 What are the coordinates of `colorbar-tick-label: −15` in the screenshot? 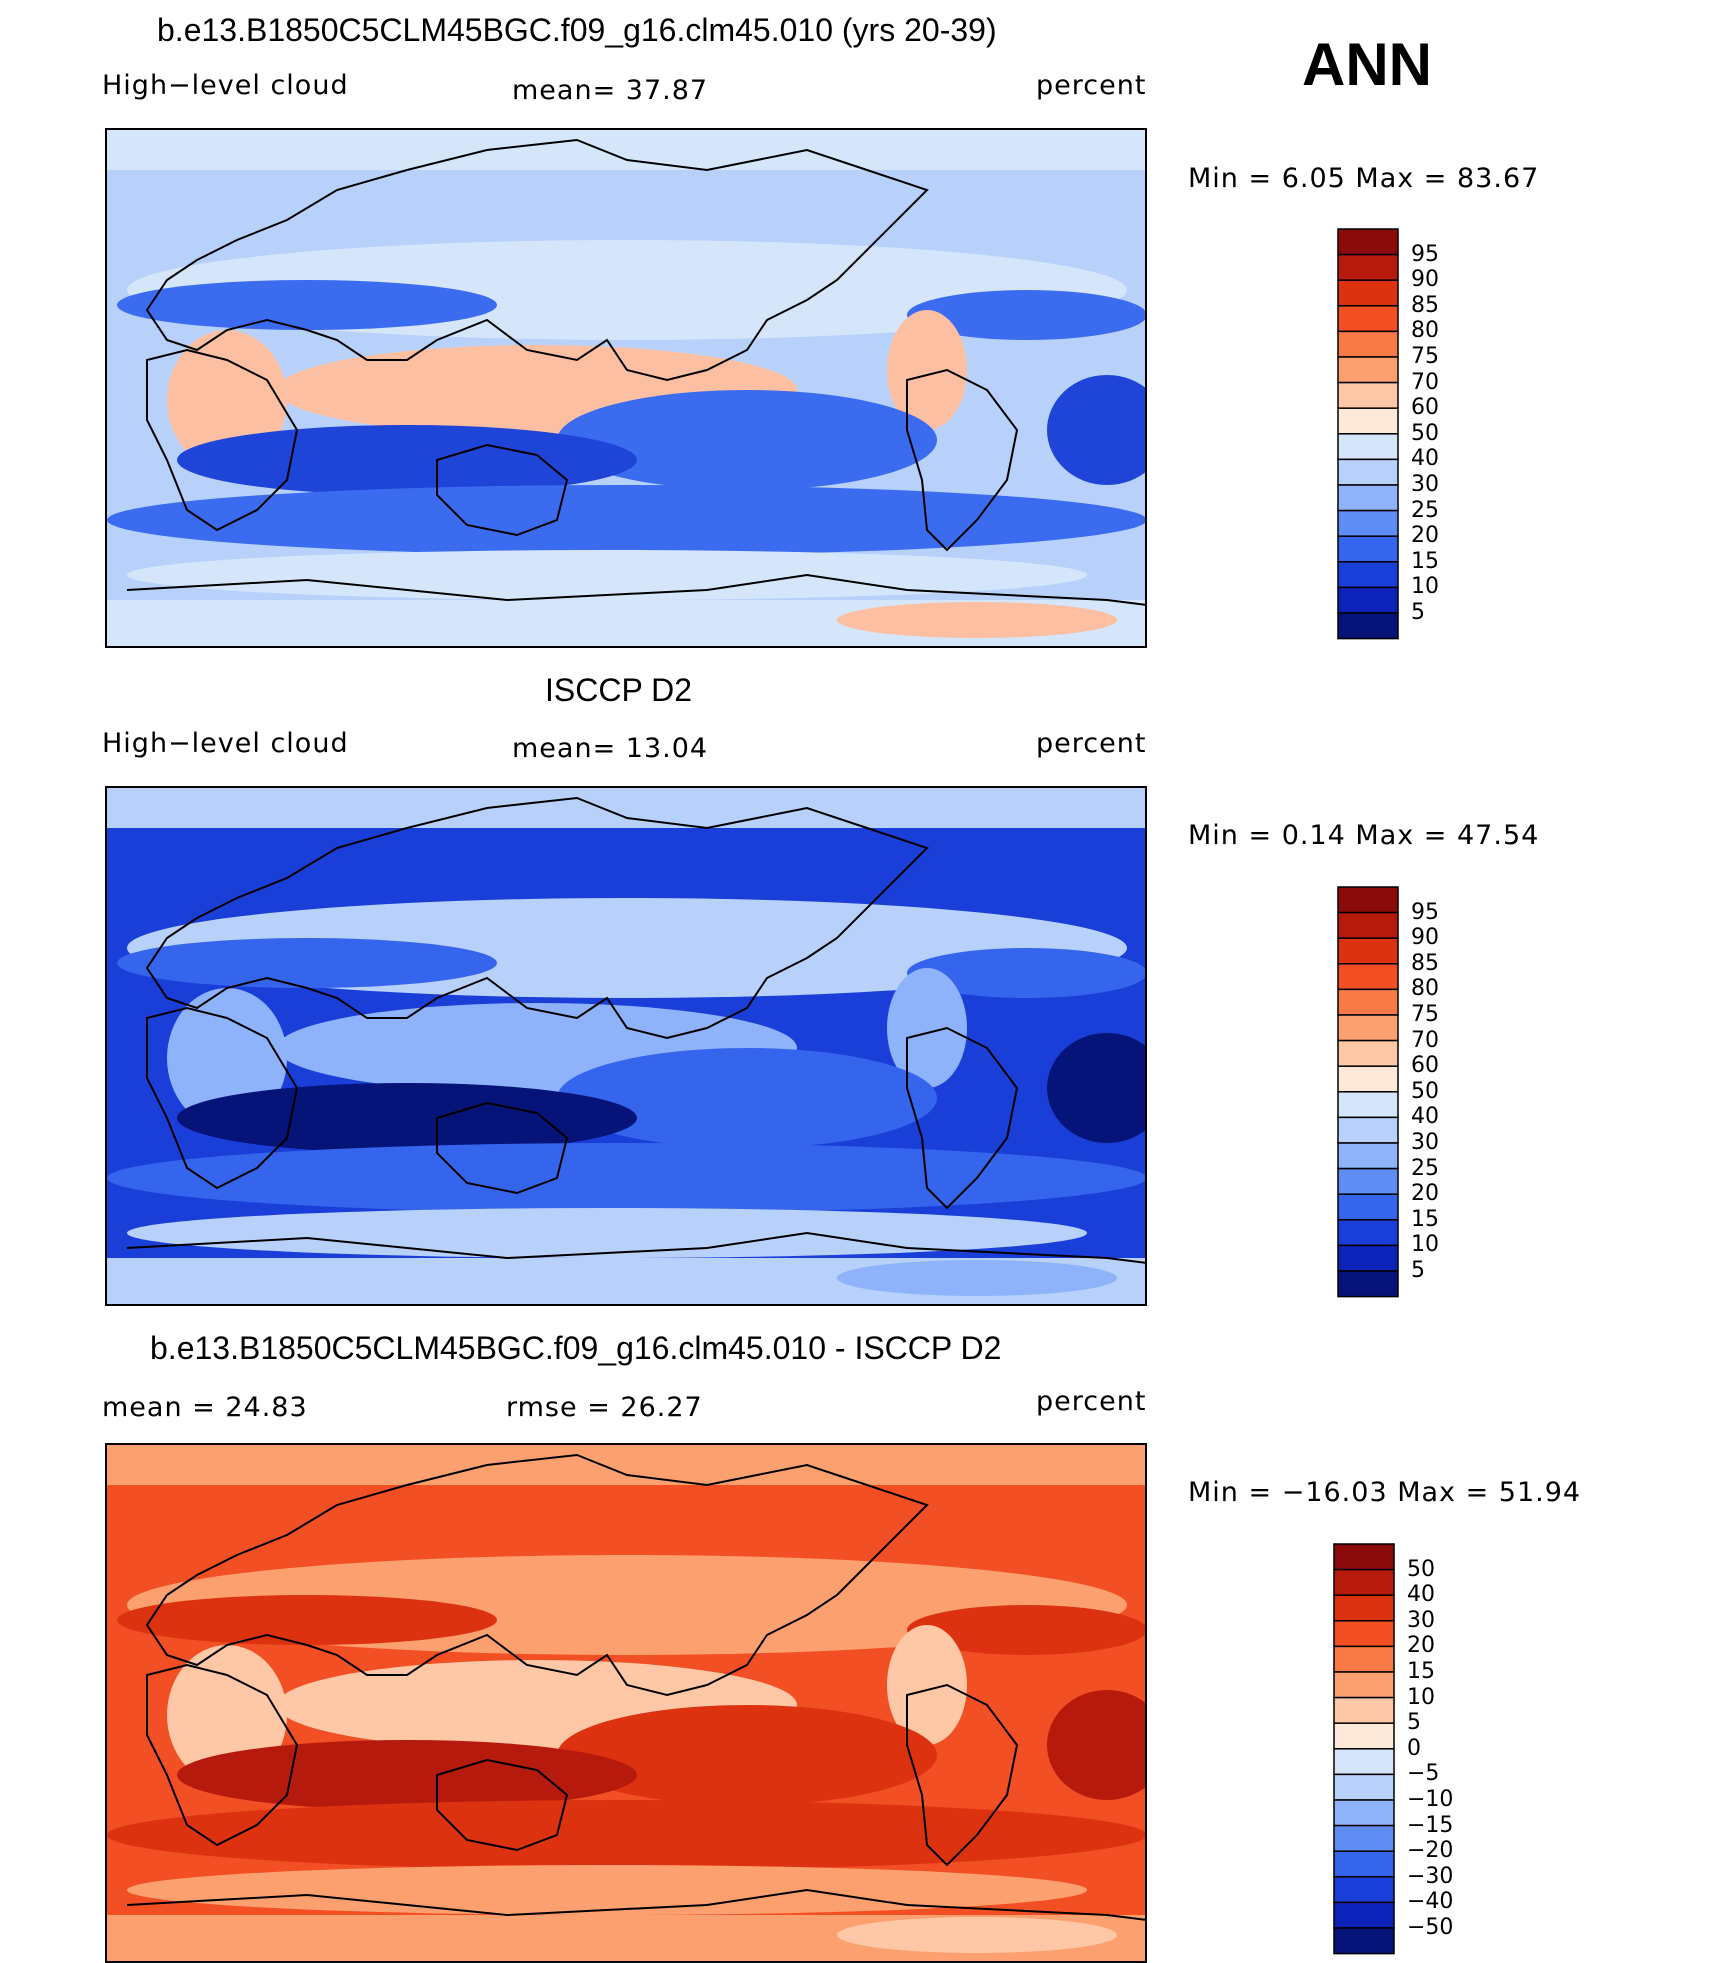 It's located at (1430, 1825).